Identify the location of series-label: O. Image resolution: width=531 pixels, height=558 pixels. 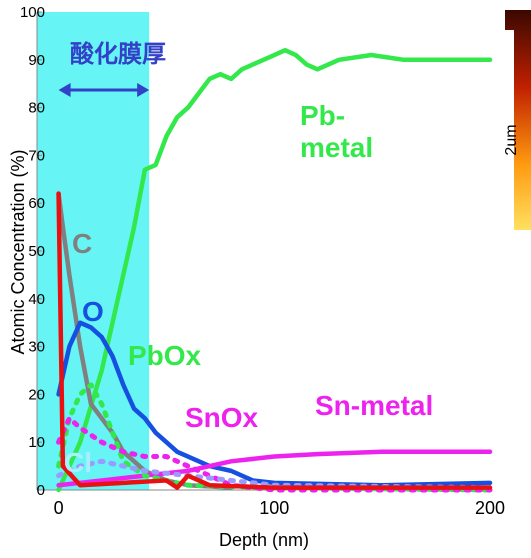
(93, 311).